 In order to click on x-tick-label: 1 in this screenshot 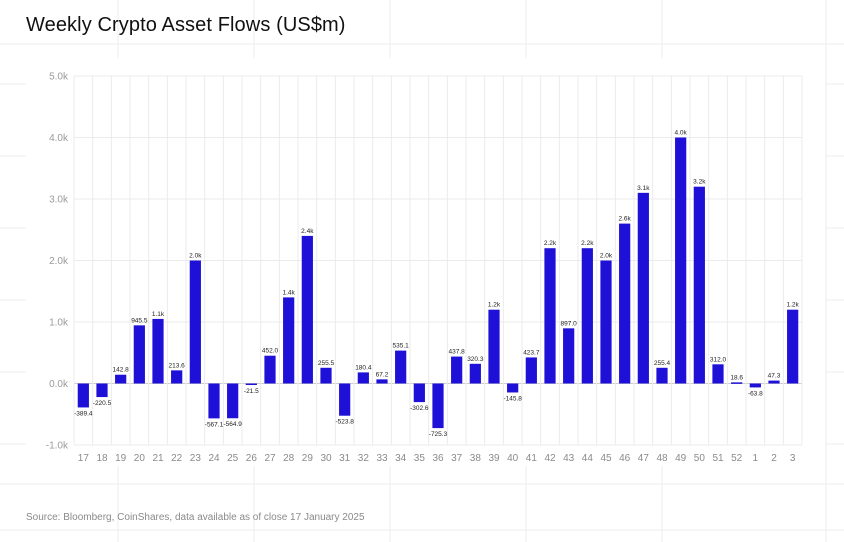, I will do `click(756, 458)`.